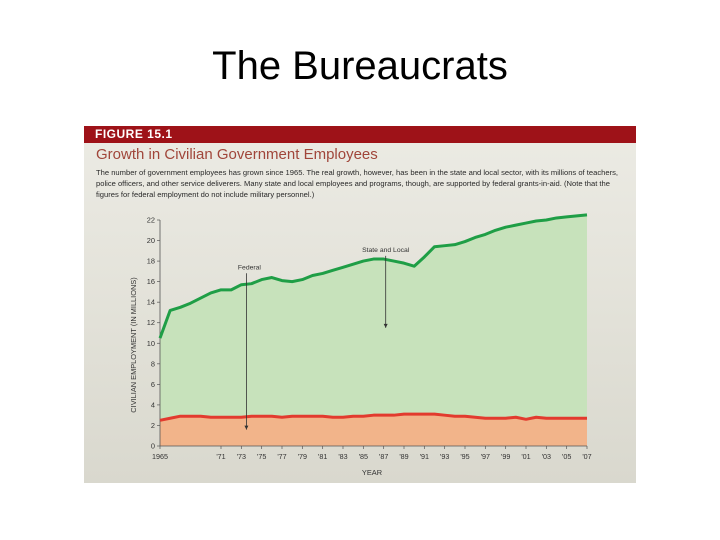 The width and height of the screenshot is (720, 540). I want to click on x-tick-label: '07, so click(586, 456).